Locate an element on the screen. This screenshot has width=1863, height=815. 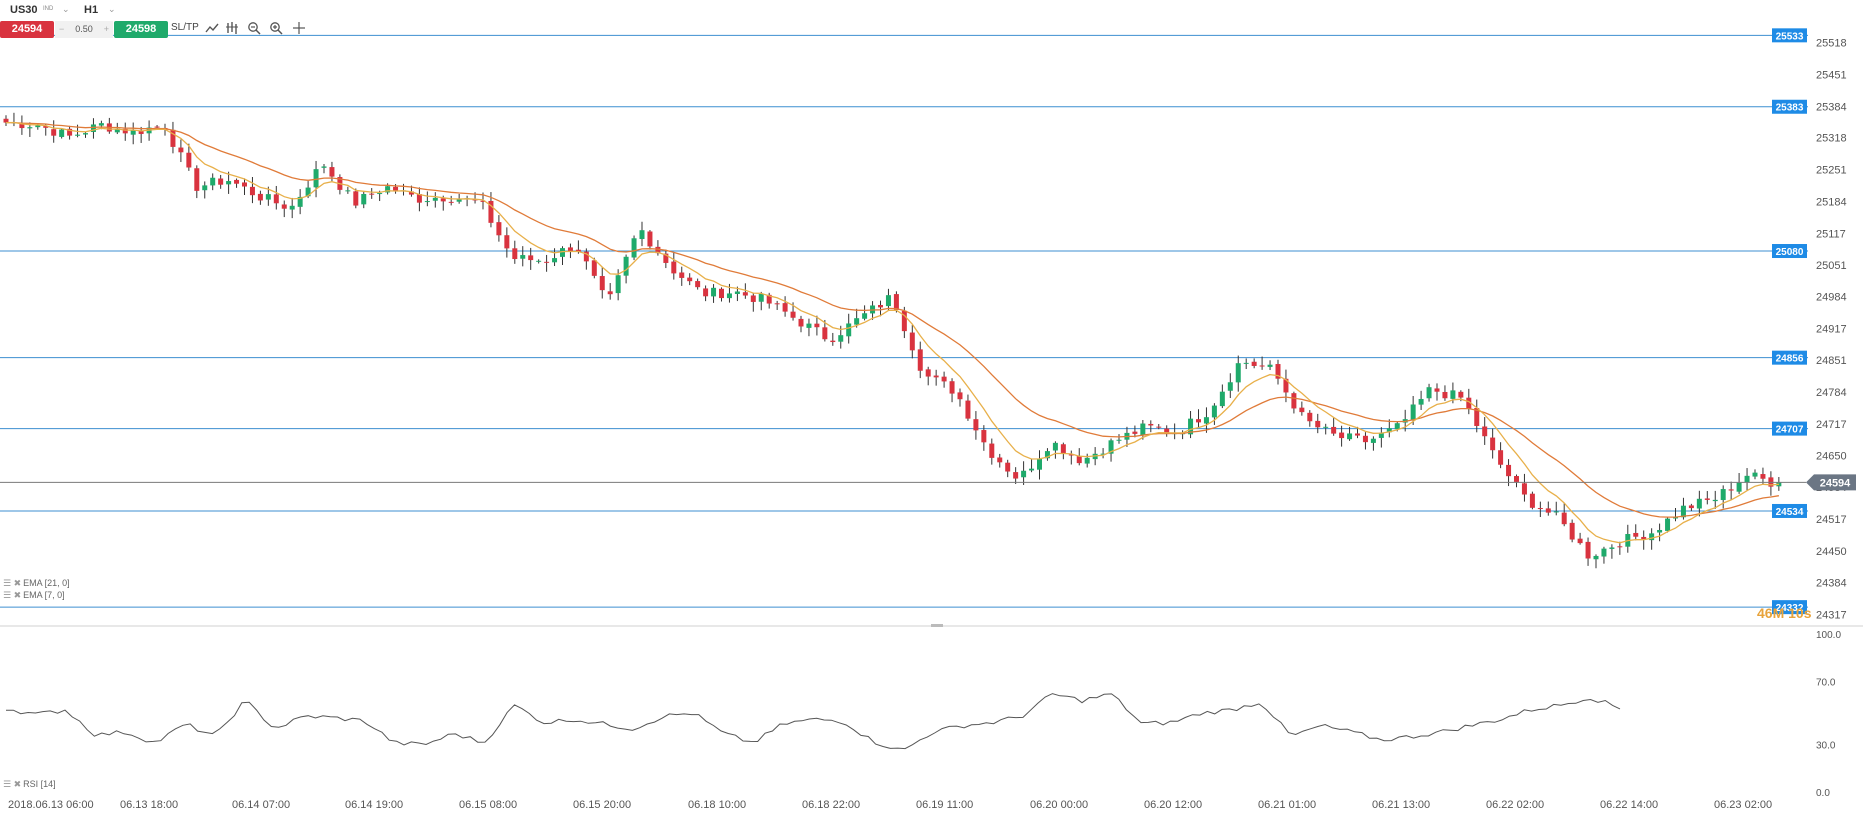
timeframe-chevron-down-icon: ⌄ is located at coordinates (112, 9).